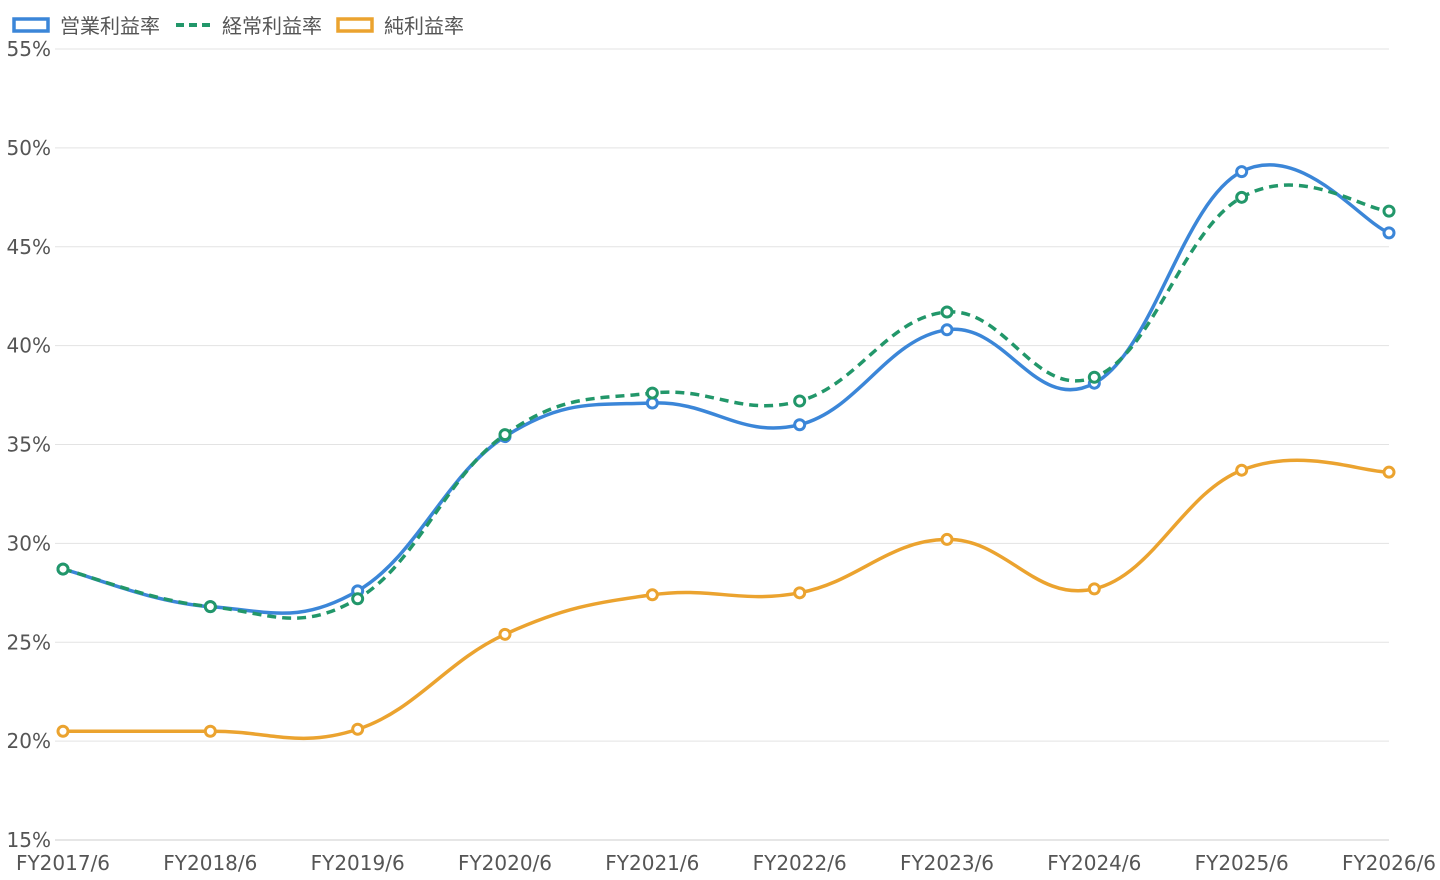  I want to click on legend-item: 純利益率, so click(400, 26).